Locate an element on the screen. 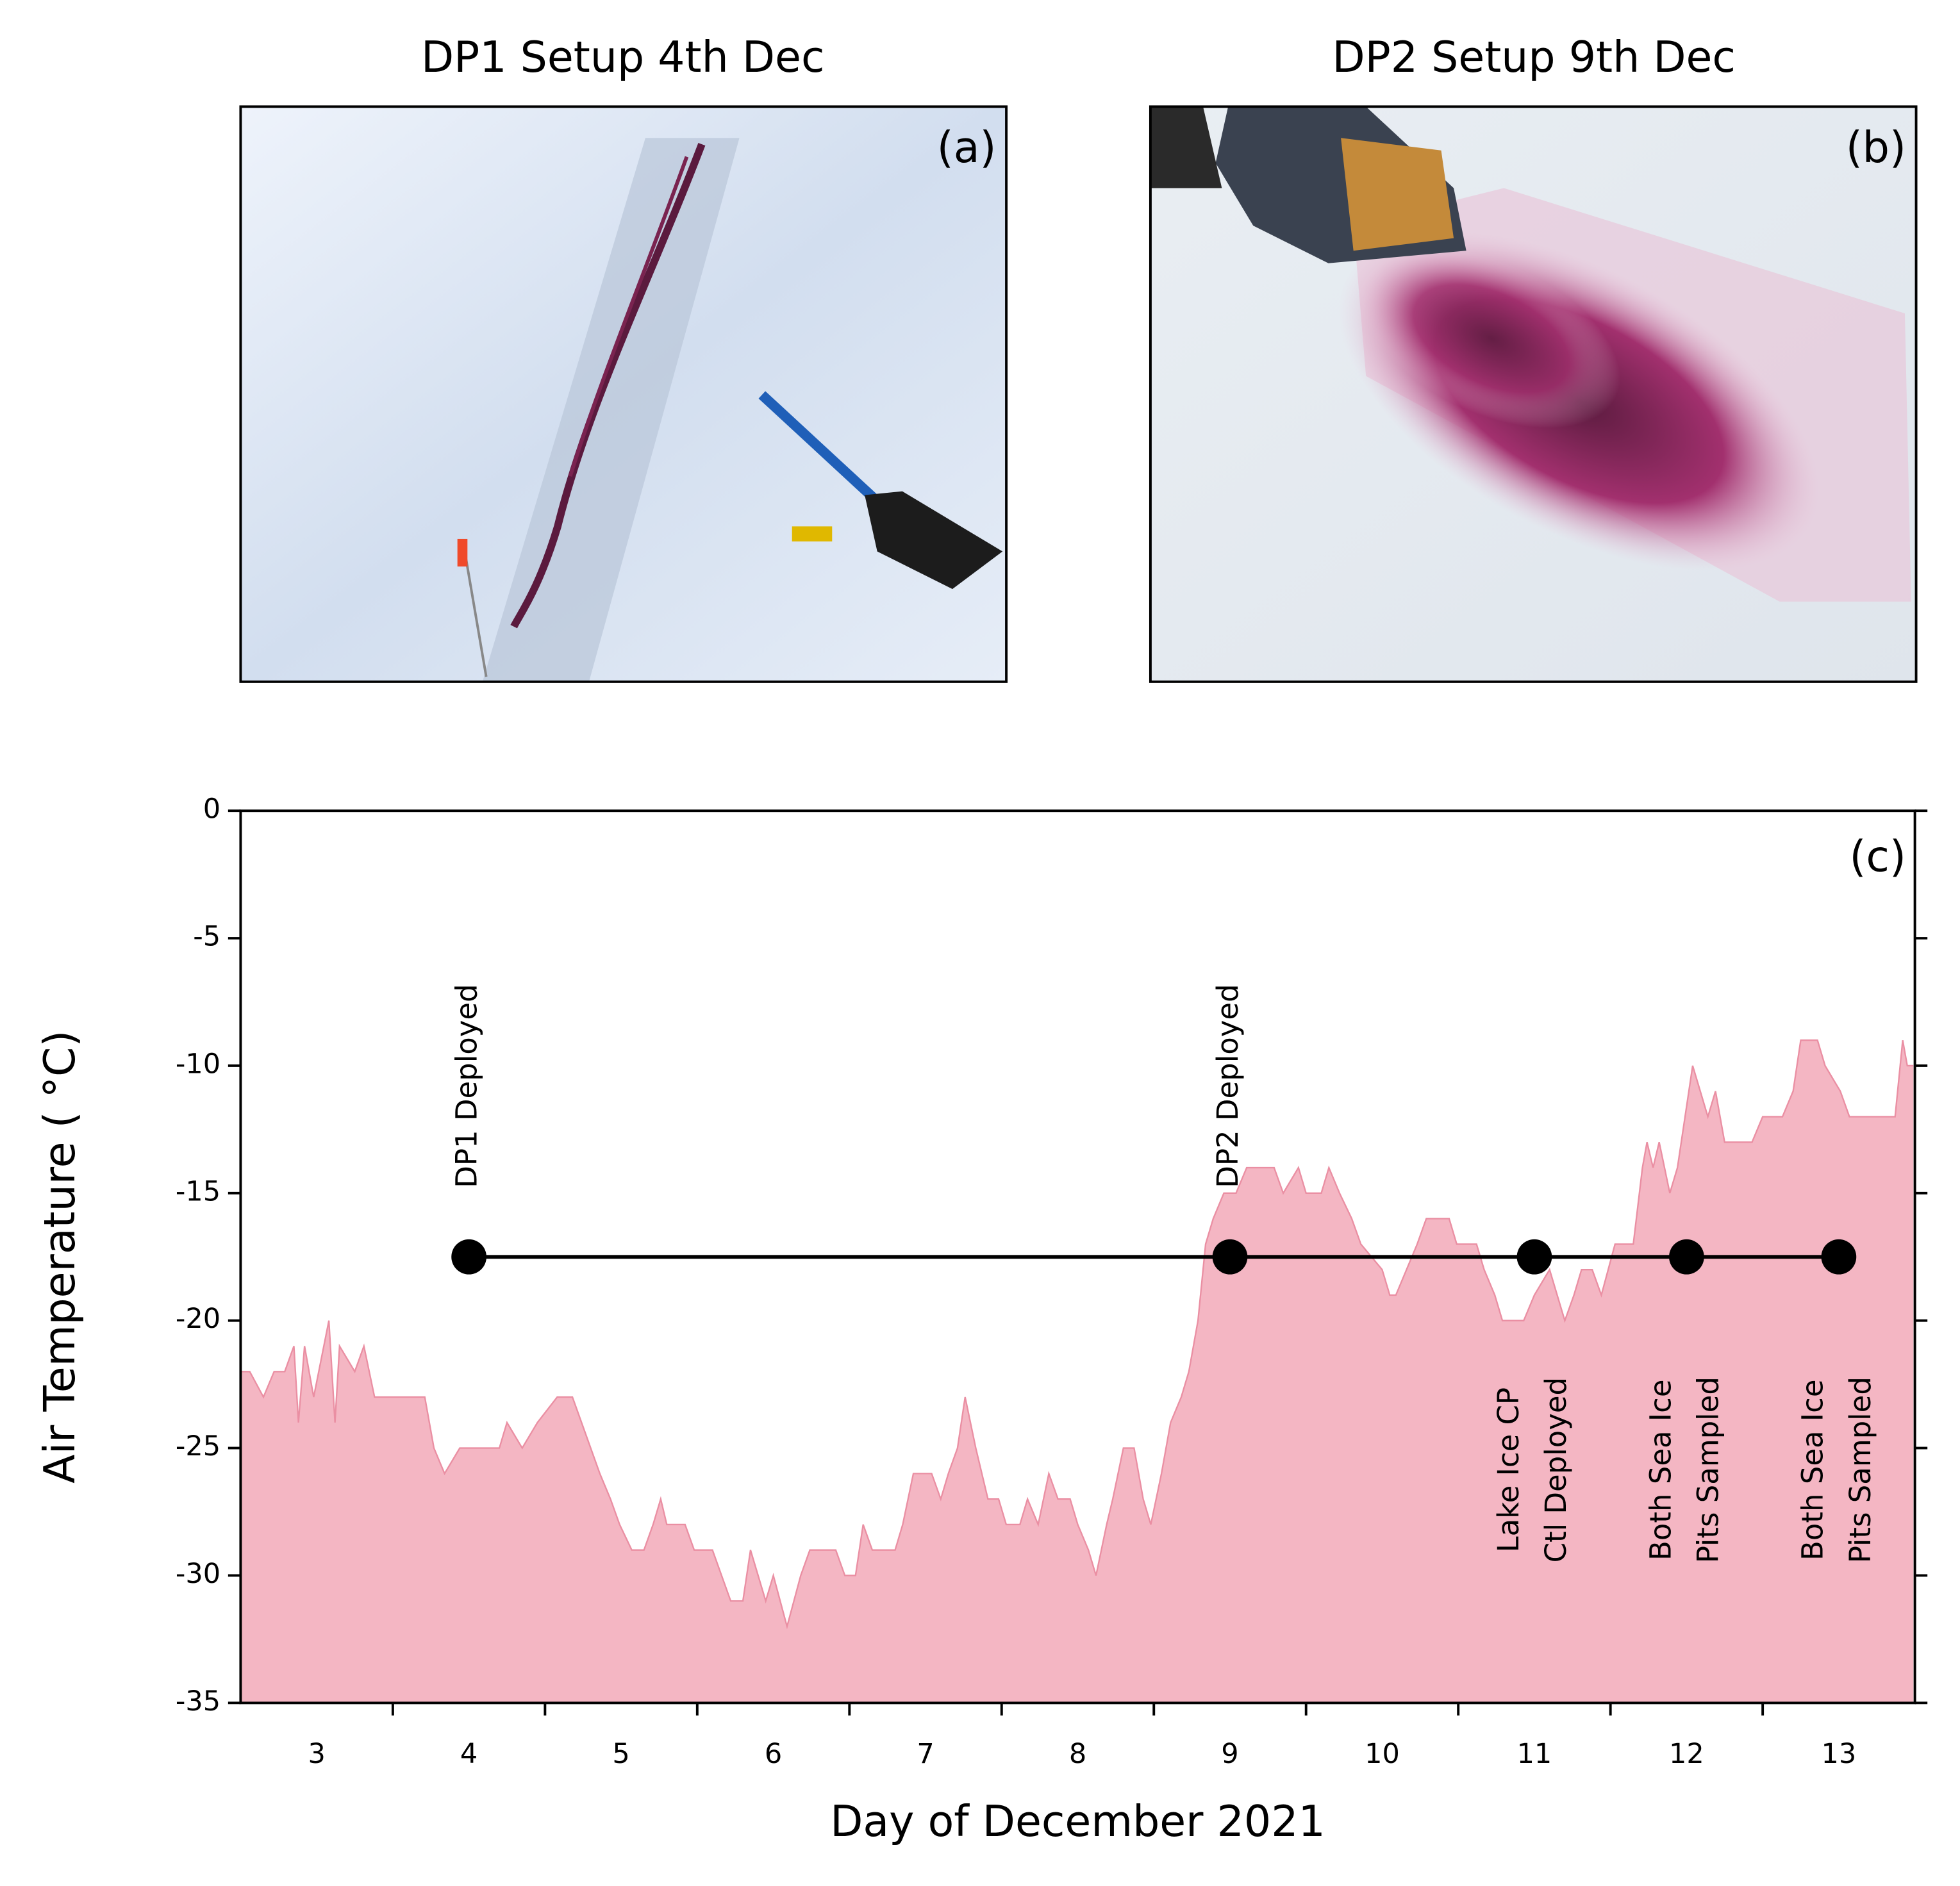 Image resolution: width=1960 pixels, height=1886 pixels. event-label: DP1 Deployed is located at coordinates (467, 1085).